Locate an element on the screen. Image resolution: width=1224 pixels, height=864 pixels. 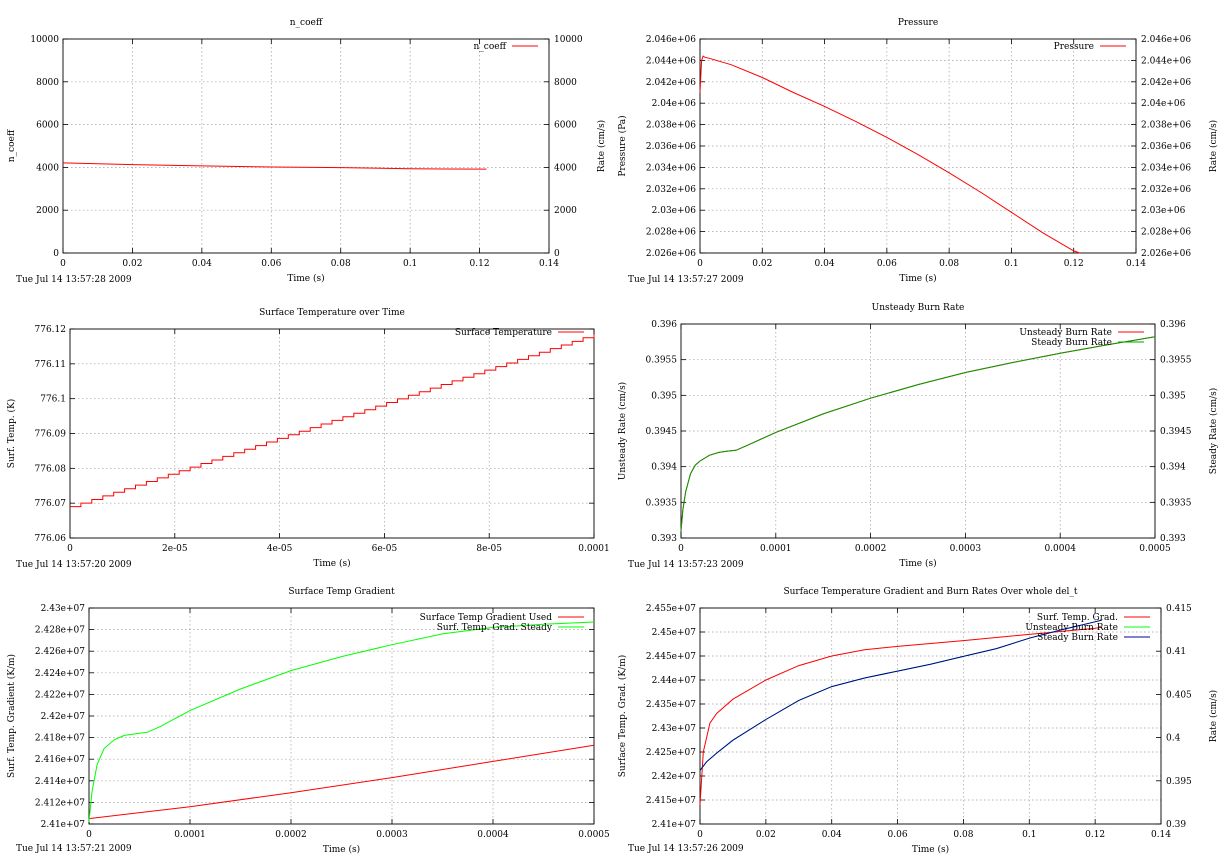
y-tick-label: 0.396 is located at coordinates (664, 325).